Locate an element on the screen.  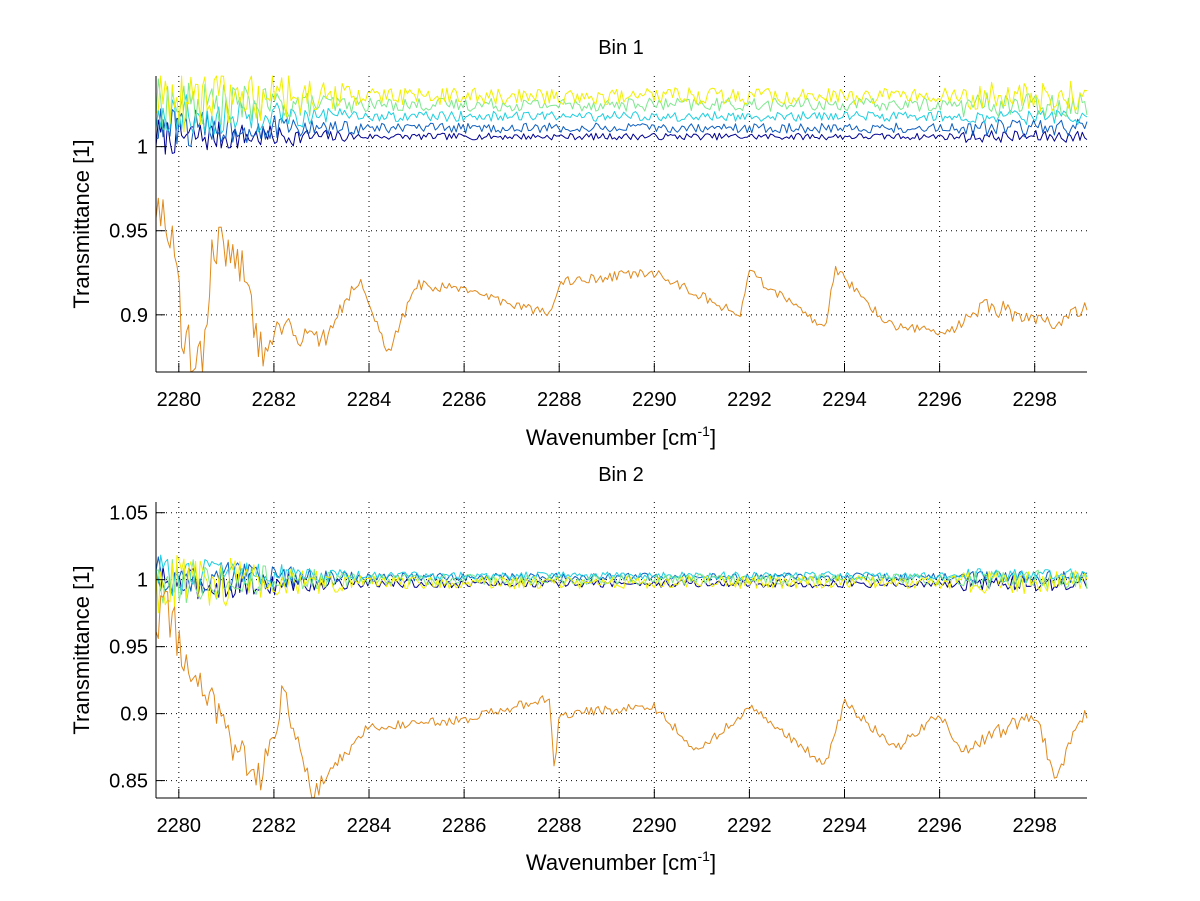
y-tick-labels: 0.9 0.95 1 is located at coordinates (128, 232).